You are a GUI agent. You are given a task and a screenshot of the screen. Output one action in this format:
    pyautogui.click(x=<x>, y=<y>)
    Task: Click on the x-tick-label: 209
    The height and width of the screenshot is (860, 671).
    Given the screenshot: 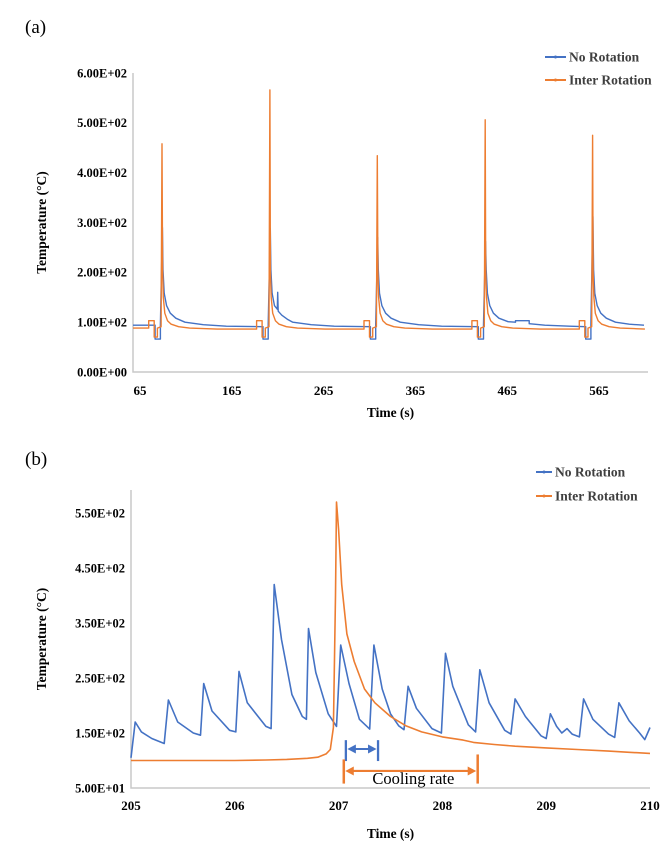 What is the action you would take?
    pyautogui.click(x=546, y=805)
    